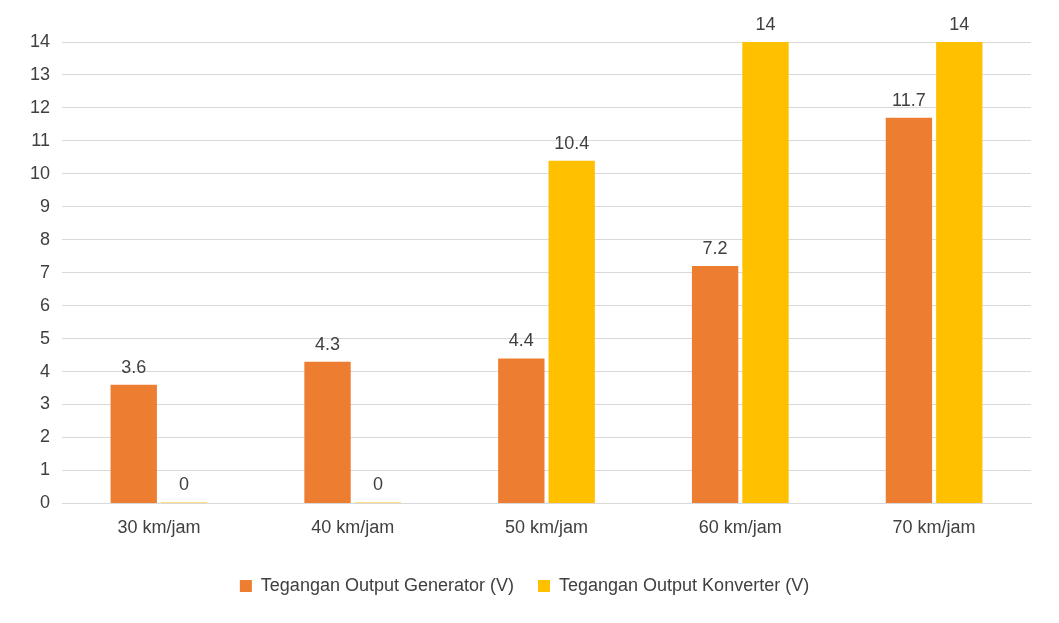 The width and height of the screenshot is (1059, 623). I want to click on y-tick-label: 1, so click(45, 469).